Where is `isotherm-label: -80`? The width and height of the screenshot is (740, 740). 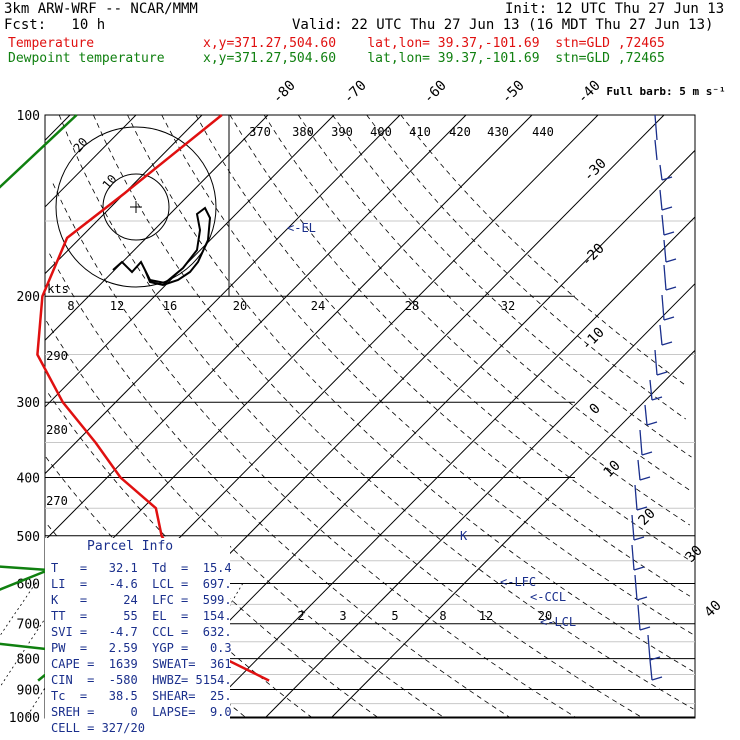
isotherm-label: -80 is located at coordinates (284, 92).